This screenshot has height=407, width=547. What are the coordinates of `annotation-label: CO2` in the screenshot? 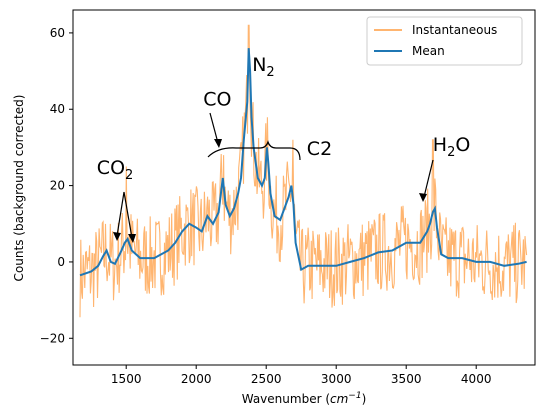 It's located at (115, 170).